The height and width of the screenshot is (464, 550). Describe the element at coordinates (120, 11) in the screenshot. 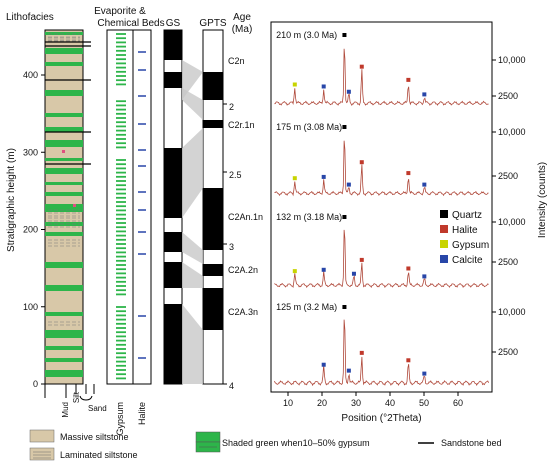

I see `evaporite-title-1: Evaporite &` at that location.